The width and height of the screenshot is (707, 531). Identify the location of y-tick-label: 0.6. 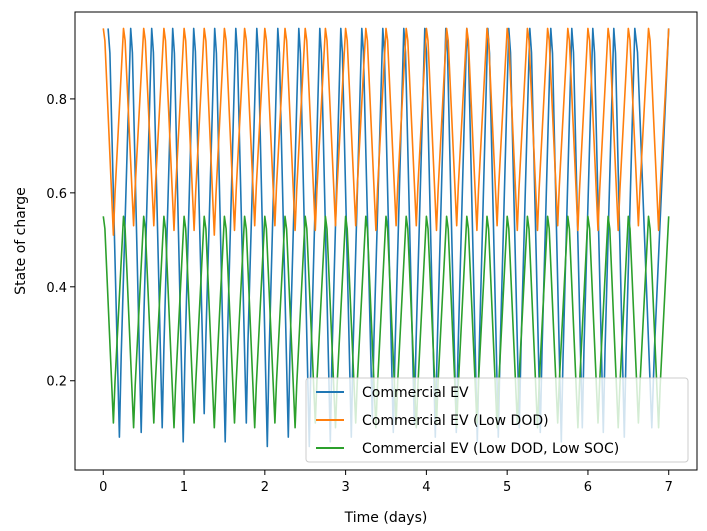
(56, 194).